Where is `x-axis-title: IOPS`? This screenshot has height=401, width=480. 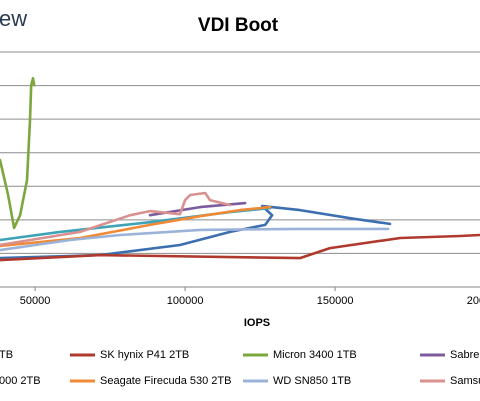
x-axis-title: IOPS is located at coordinates (257, 323).